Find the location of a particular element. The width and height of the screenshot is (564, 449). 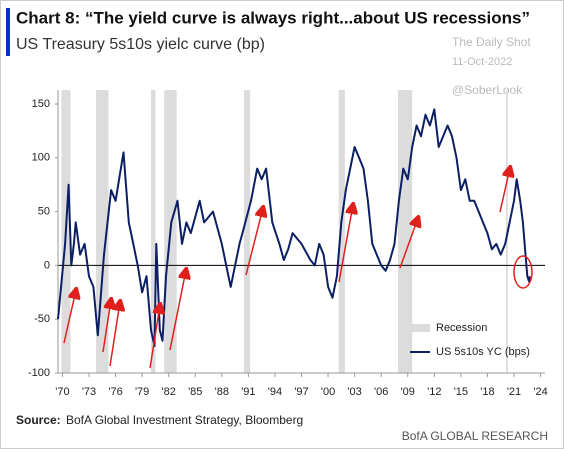

x-tick-label: '82 is located at coordinates (169, 392).